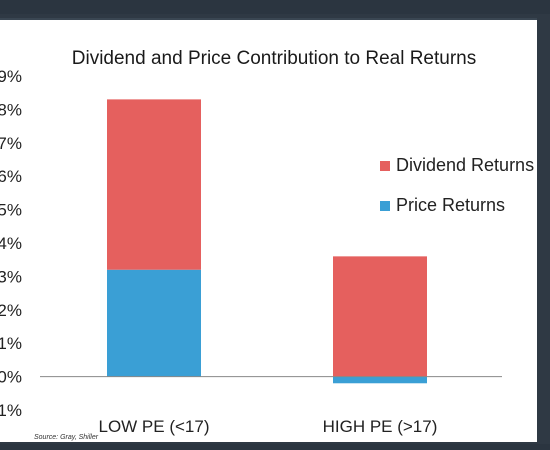  What do you see at coordinates (11, 176) in the screenshot?
I see `y-tick-label: 6%` at bounding box center [11, 176].